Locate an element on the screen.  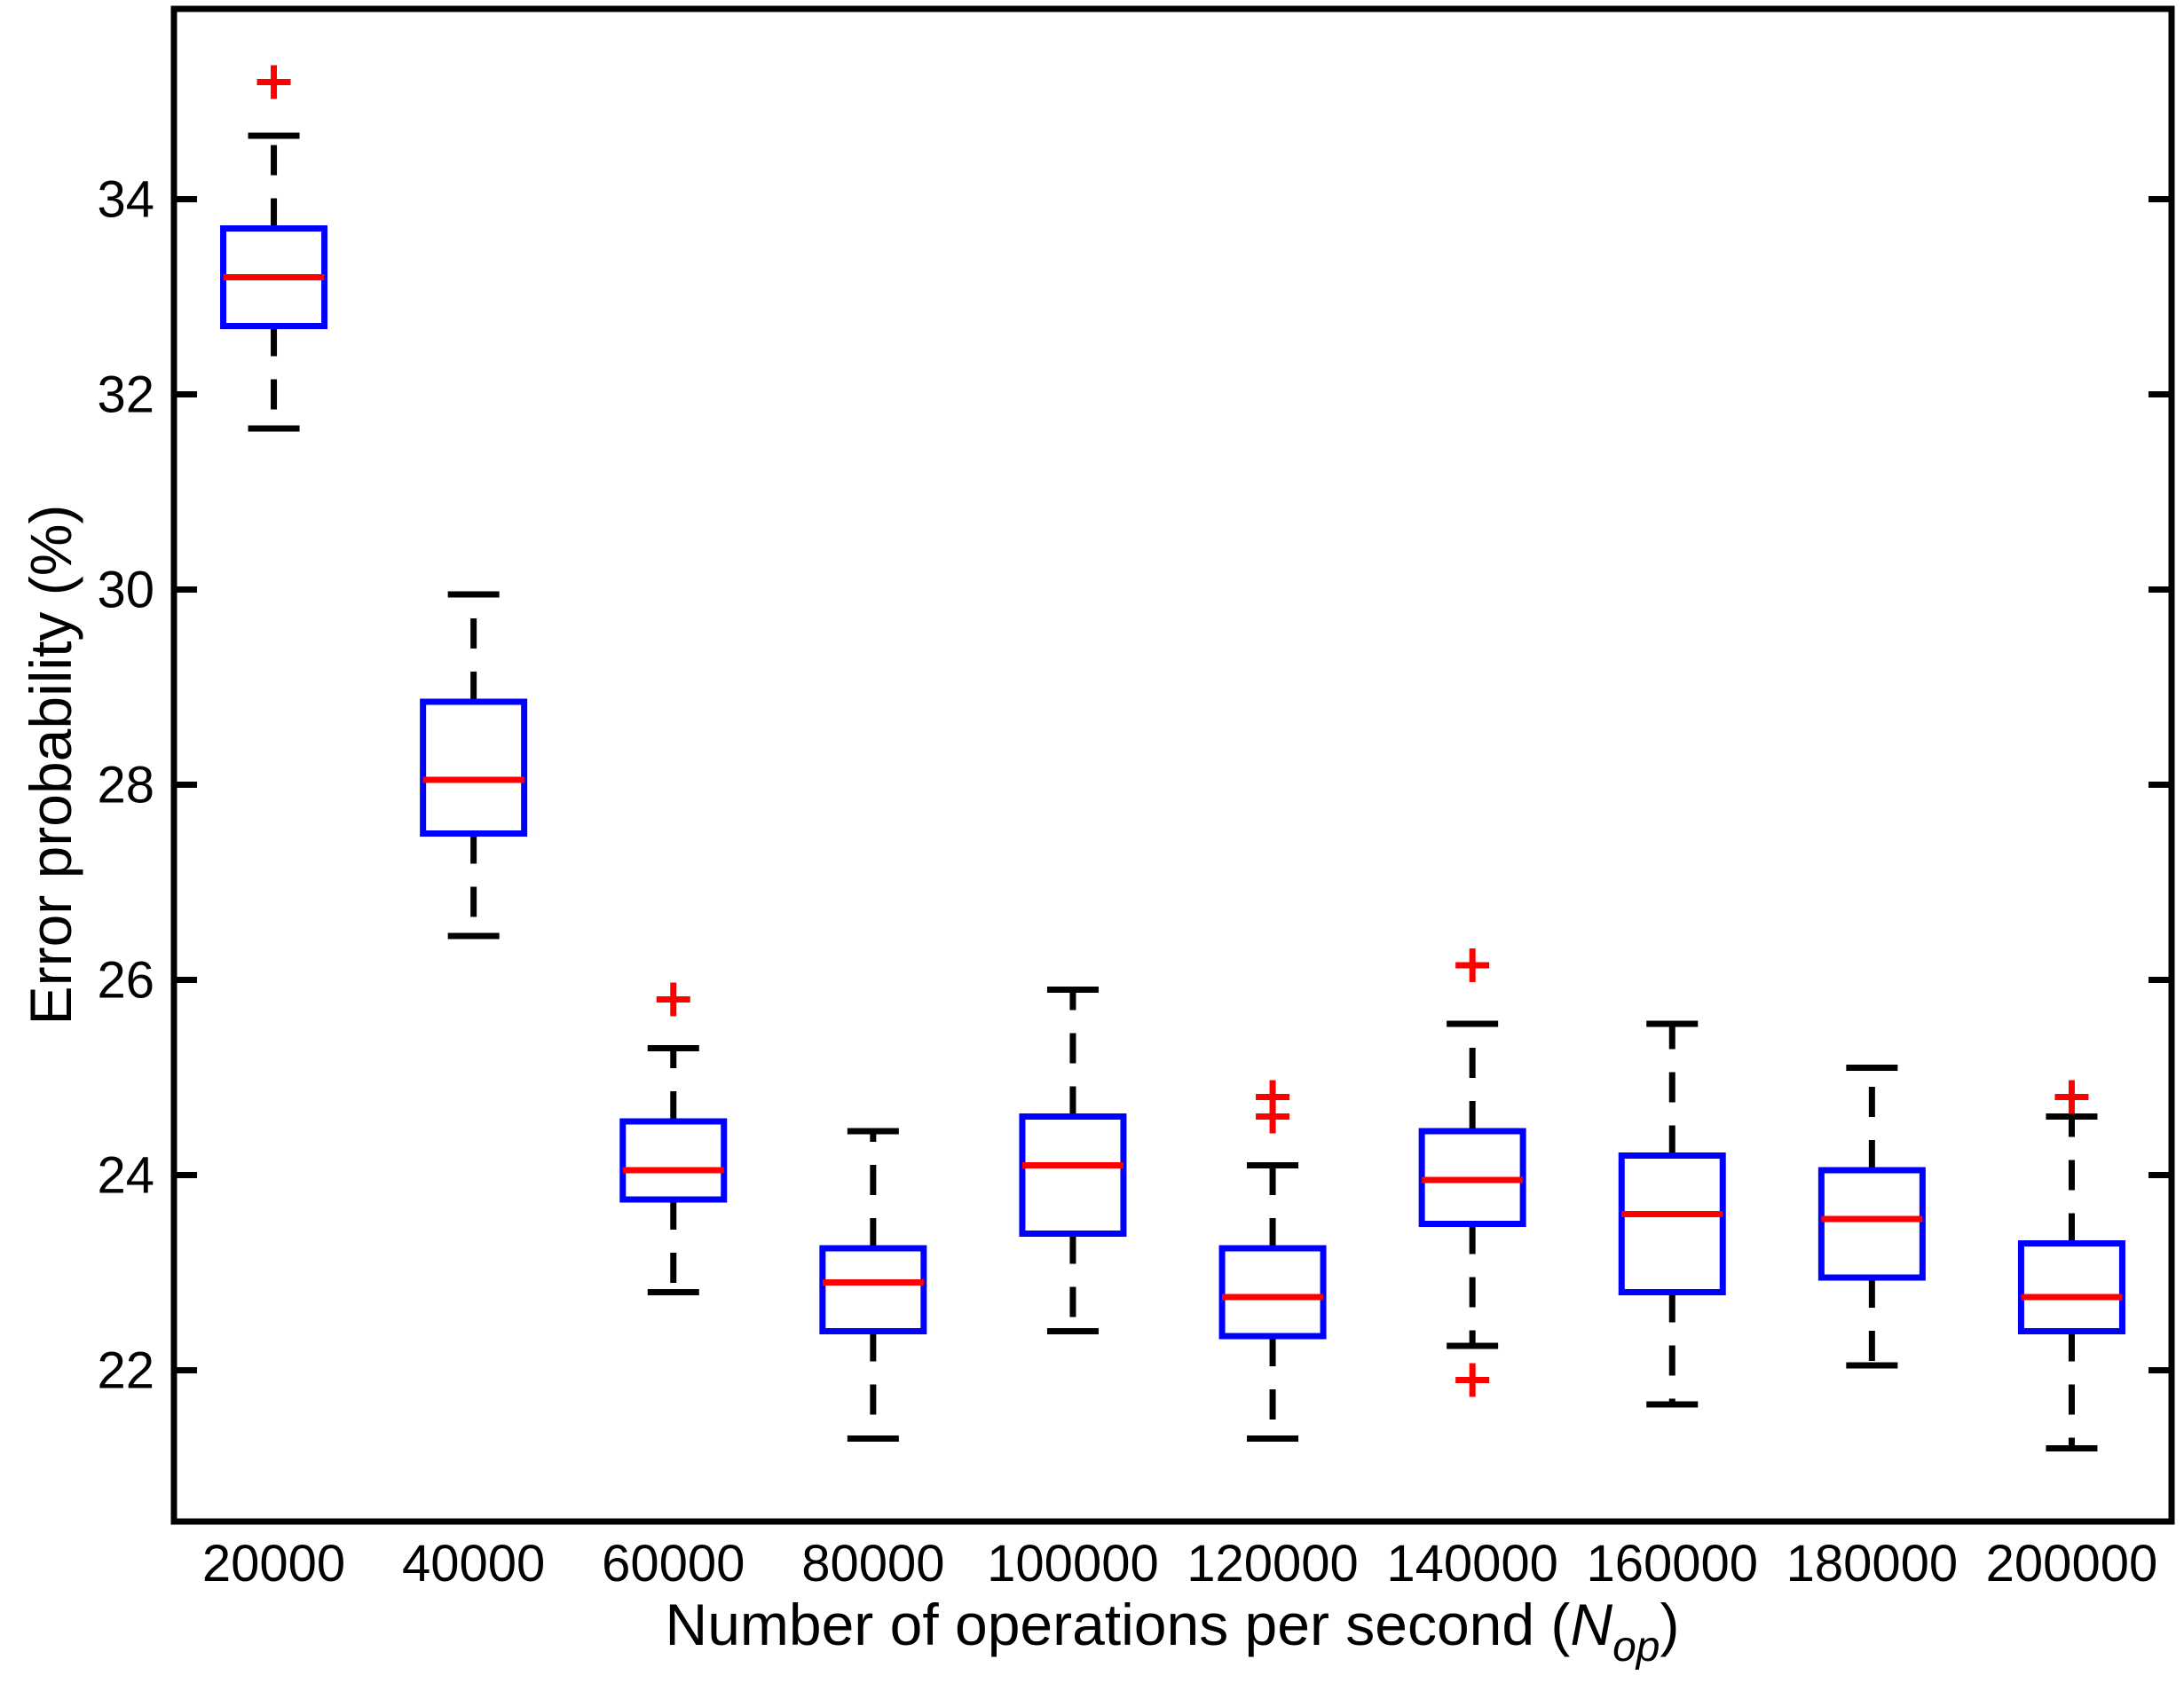
x-tick-label: 80000 is located at coordinates (872, 1564).